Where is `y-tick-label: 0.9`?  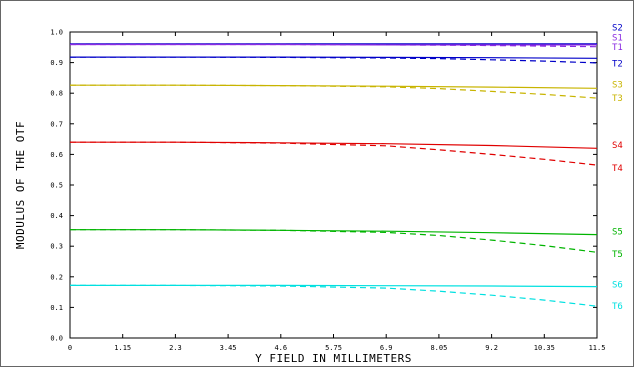 y-tick-label: 0.9 is located at coordinates (56, 63).